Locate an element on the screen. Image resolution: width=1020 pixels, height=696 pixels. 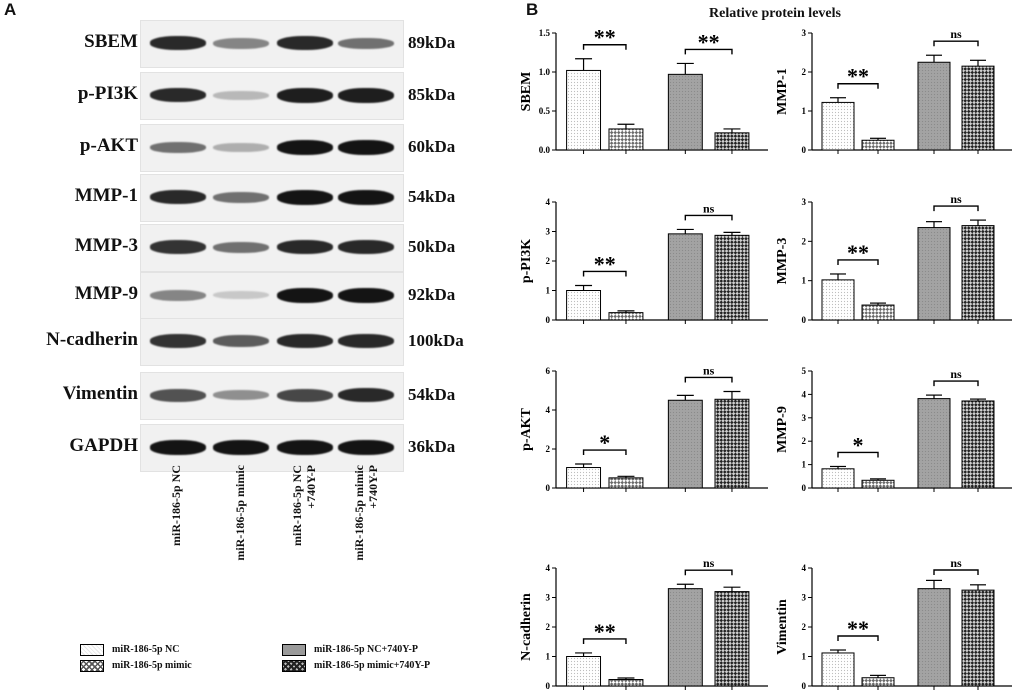
y-tick-label: 0.0 is located at coordinates (545, 150).